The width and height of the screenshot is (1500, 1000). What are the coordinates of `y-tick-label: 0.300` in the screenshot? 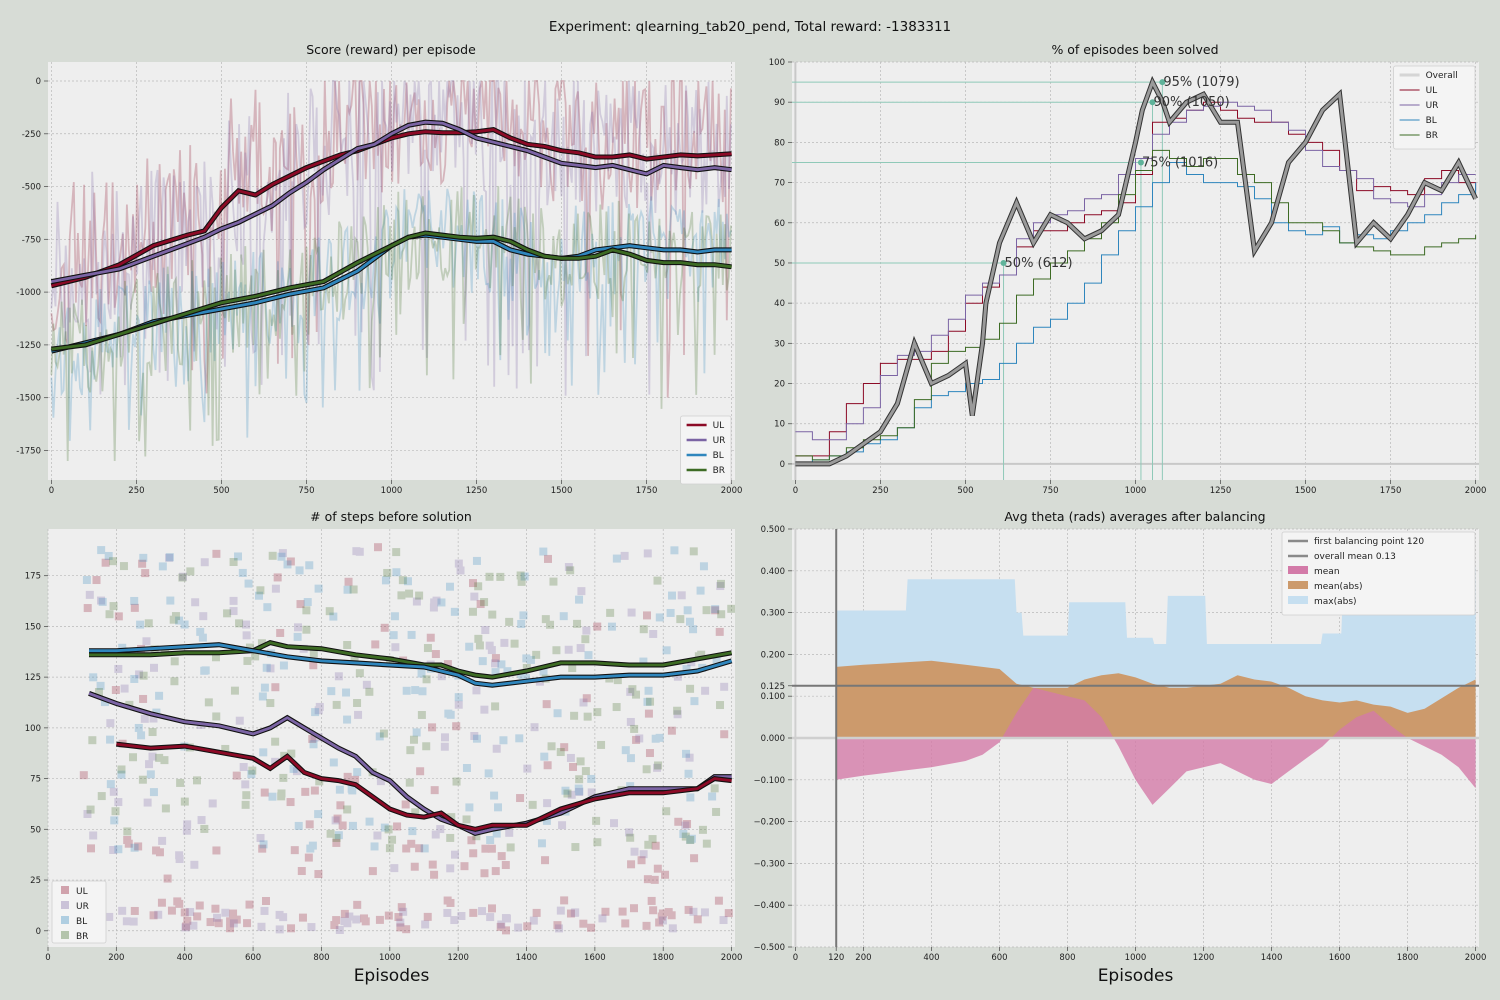 It's located at (773, 614).